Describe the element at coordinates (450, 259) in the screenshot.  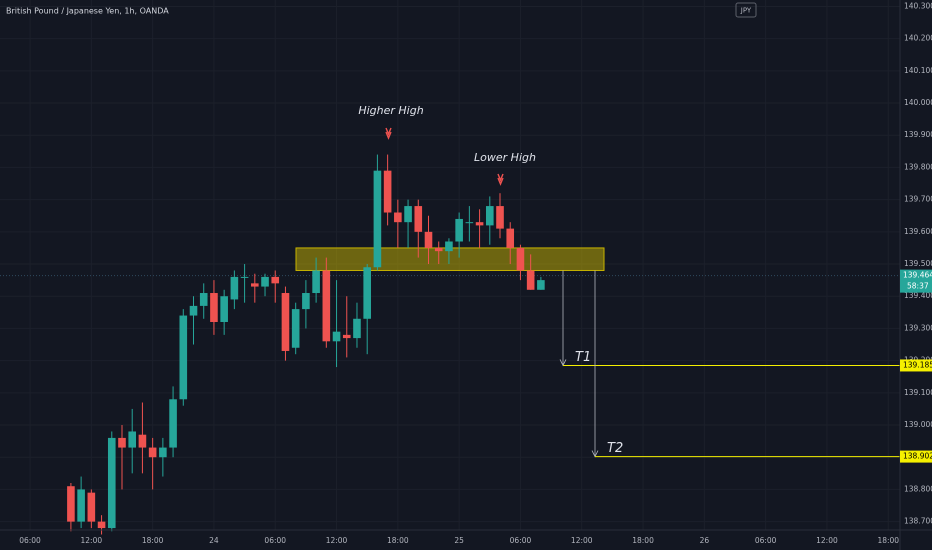
I see `resistance-zone` at that location.